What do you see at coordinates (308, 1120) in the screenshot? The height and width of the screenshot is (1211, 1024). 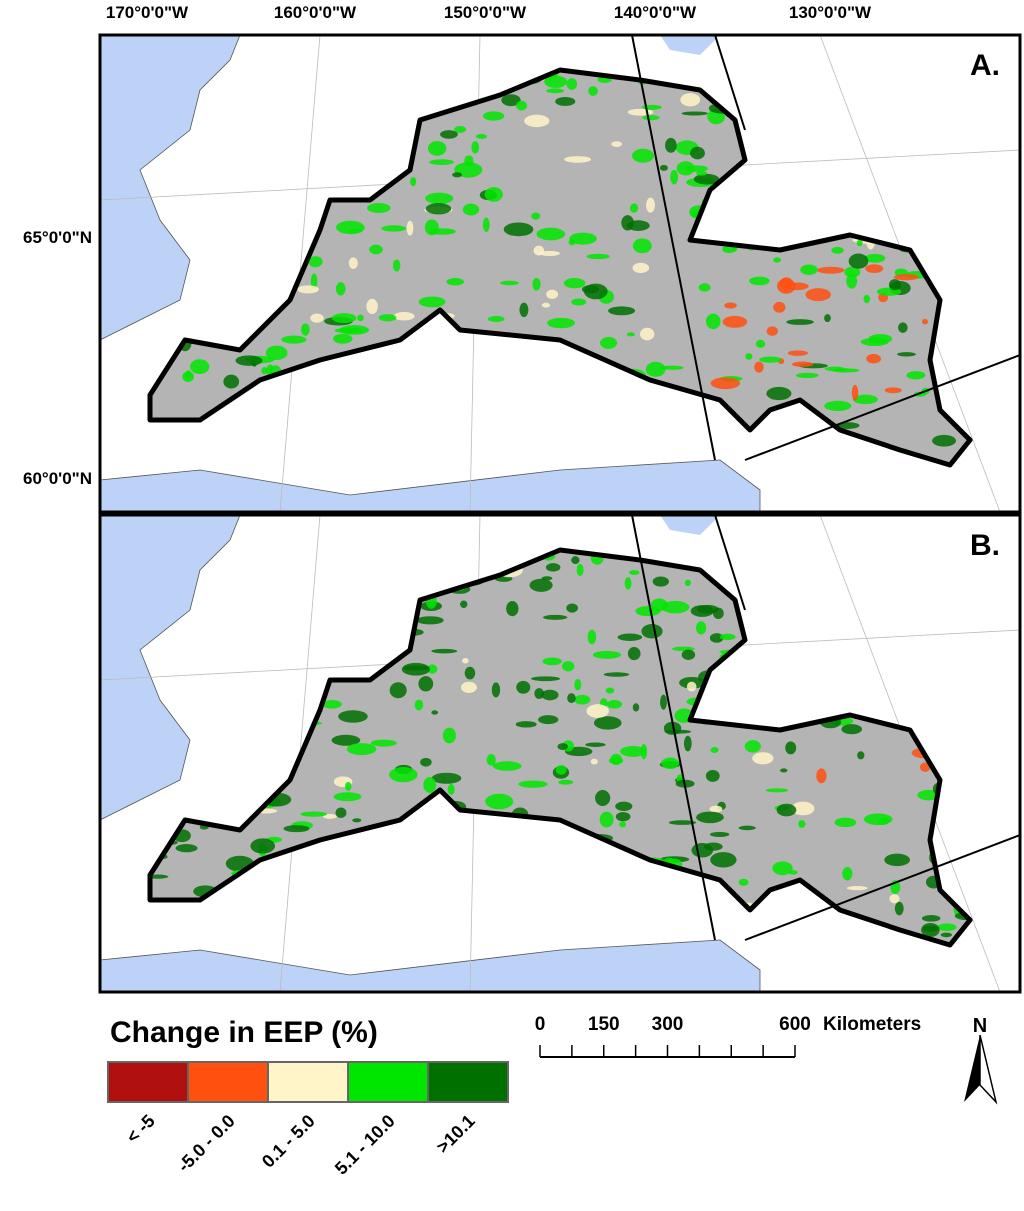 I see `legend: < -5 -5.0 - 0.0 0.1 - 5.0 5.1 - 10.0 >10.1` at bounding box center [308, 1120].